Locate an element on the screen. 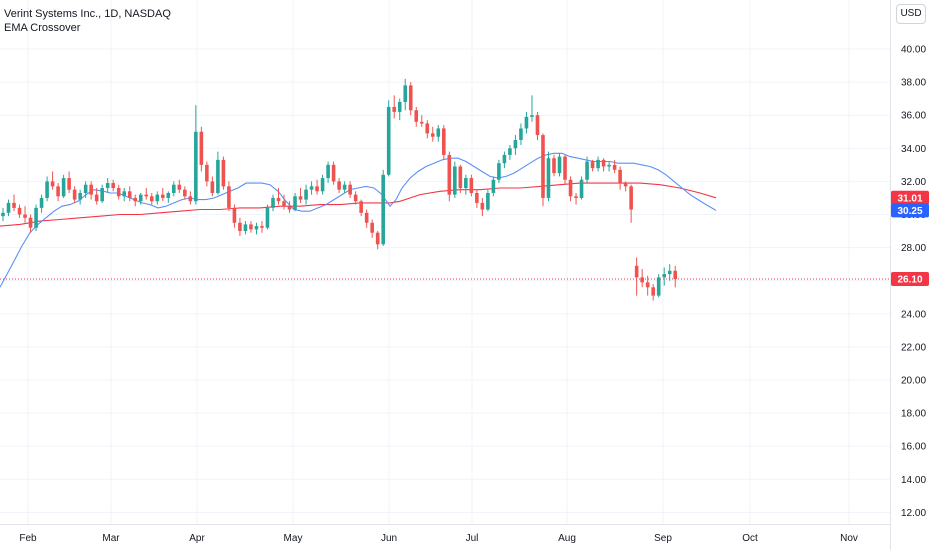 The width and height of the screenshot is (932, 550). y-tick-label: 34.00 is located at coordinates (913, 149).